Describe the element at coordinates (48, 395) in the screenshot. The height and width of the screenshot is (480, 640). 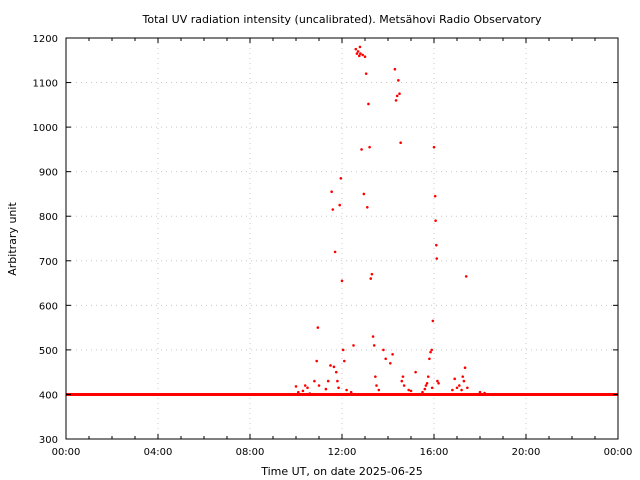
I see `y-tick-label: 400` at that location.